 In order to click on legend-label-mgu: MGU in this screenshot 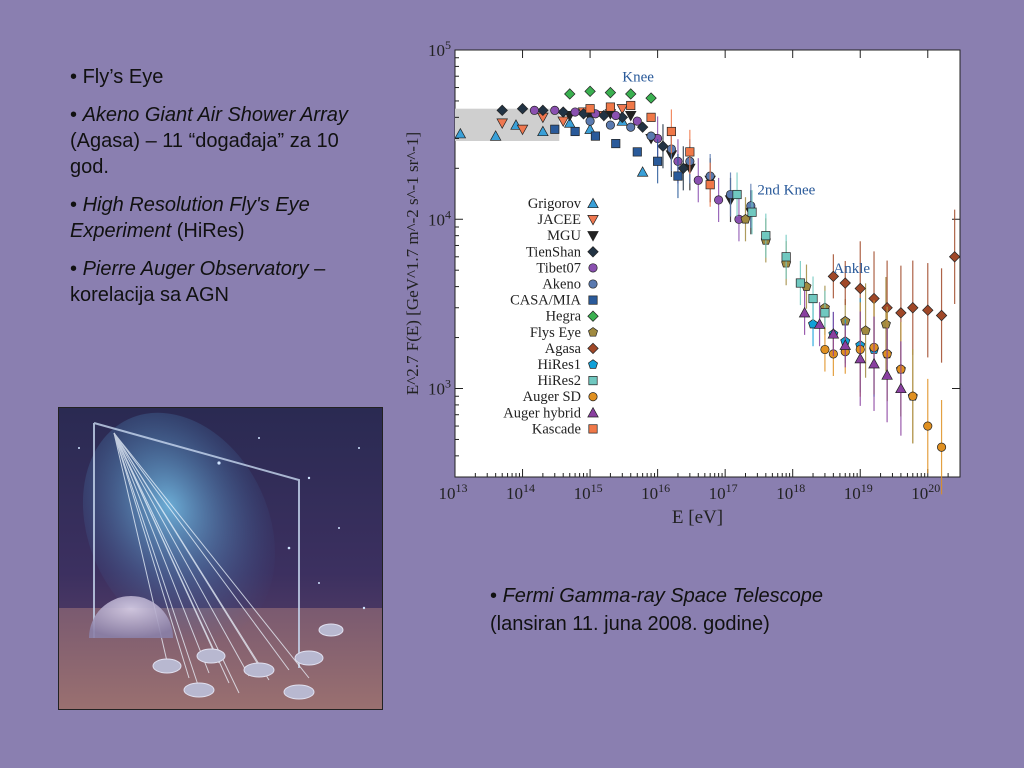, I will do `click(564, 236)`.